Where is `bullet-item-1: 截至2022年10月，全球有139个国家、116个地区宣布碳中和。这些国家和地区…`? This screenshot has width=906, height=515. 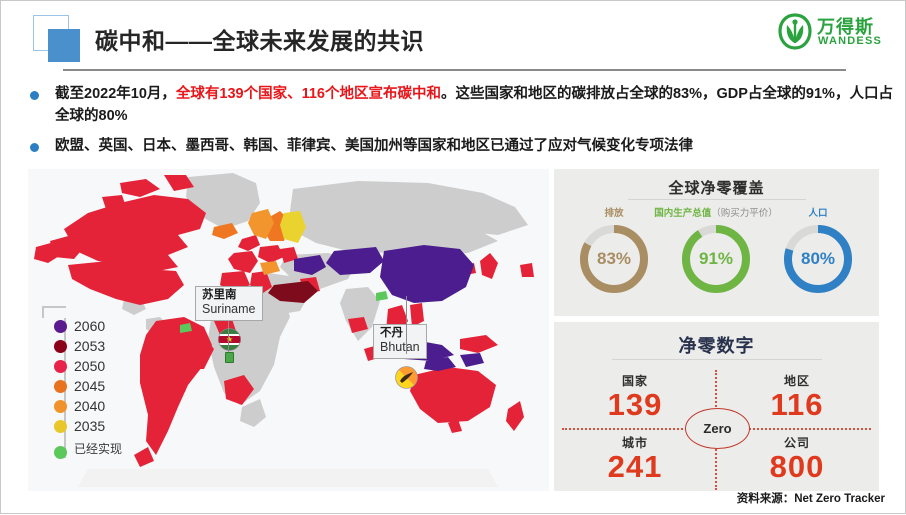 bullet-item-1: 截至2022年10月，全球有139个国家、116个地区宣布碳中和。这些国家和地区… is located at coordinates (458, 105).